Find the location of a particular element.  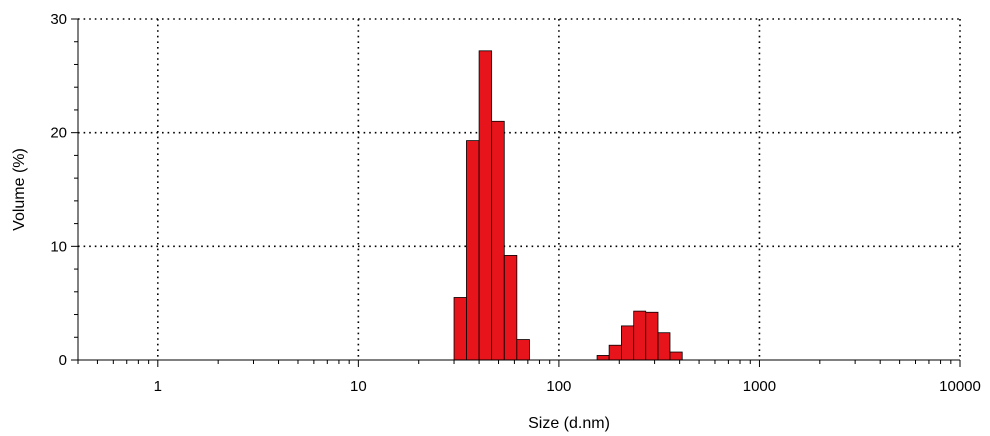

x-tick-label: 1000 is located at coordinates (759, 386).